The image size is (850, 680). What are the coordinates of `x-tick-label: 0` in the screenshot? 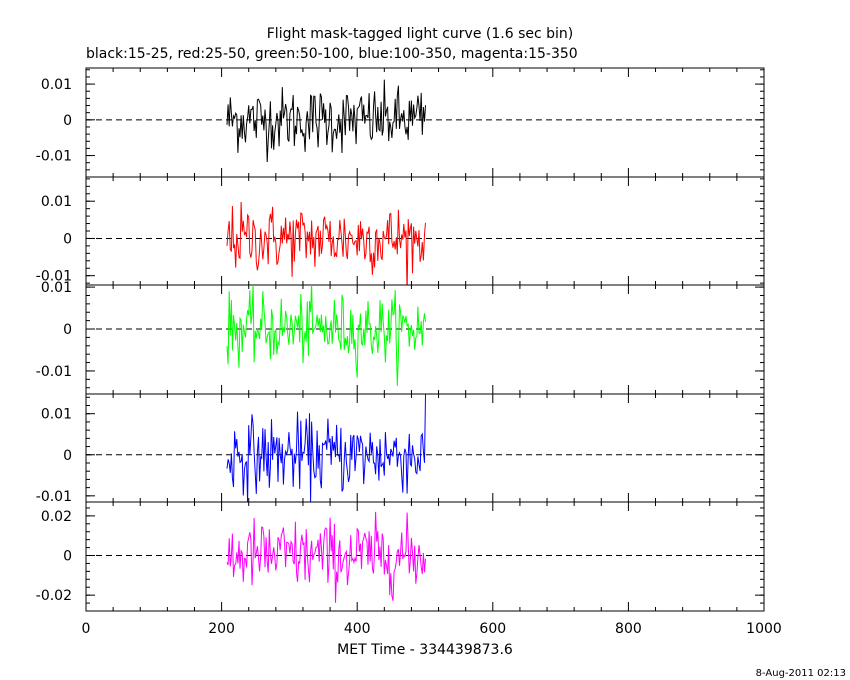 It's located at (86, 629).